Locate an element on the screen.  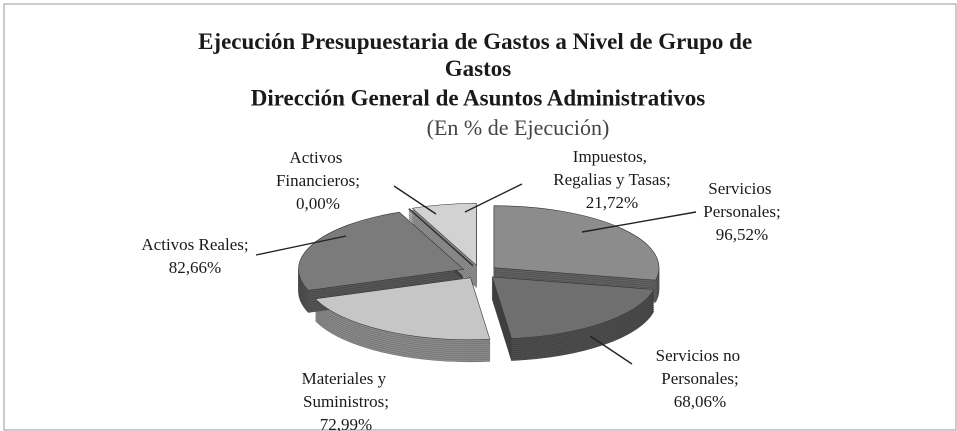
data-label-name: Servicios Personales is located at coordinates (739, 200).